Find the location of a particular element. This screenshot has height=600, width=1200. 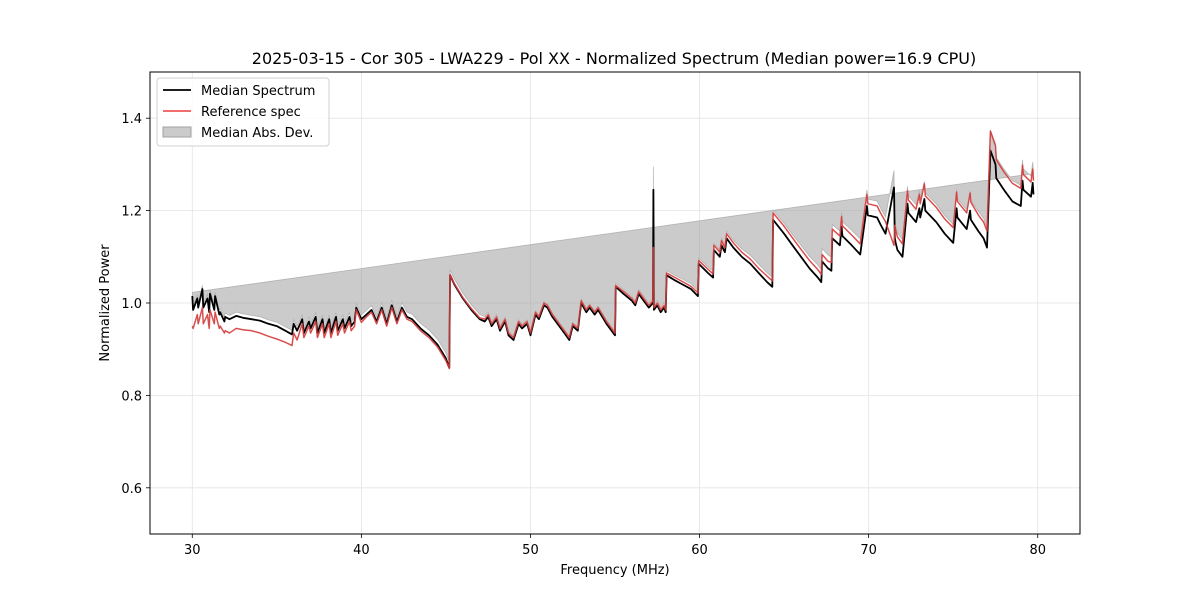

x-axis: 30 40 50 60 70 80 is located at coordinates (615, 546).